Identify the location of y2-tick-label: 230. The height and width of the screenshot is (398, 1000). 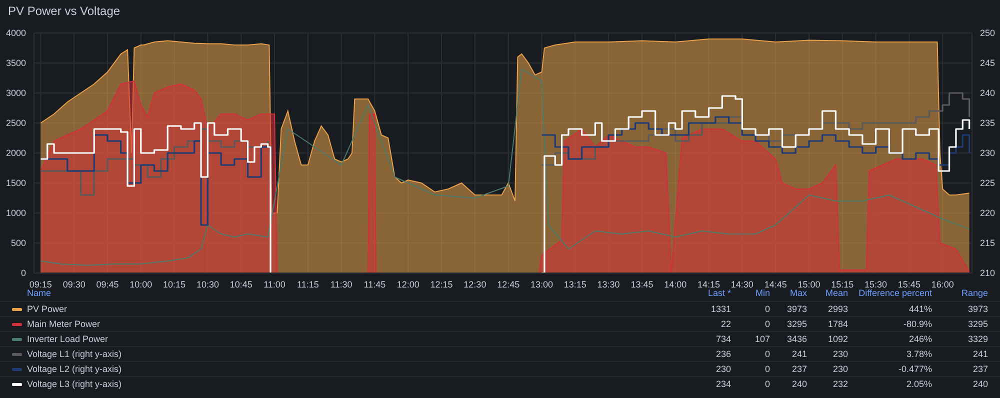
(988, 153).